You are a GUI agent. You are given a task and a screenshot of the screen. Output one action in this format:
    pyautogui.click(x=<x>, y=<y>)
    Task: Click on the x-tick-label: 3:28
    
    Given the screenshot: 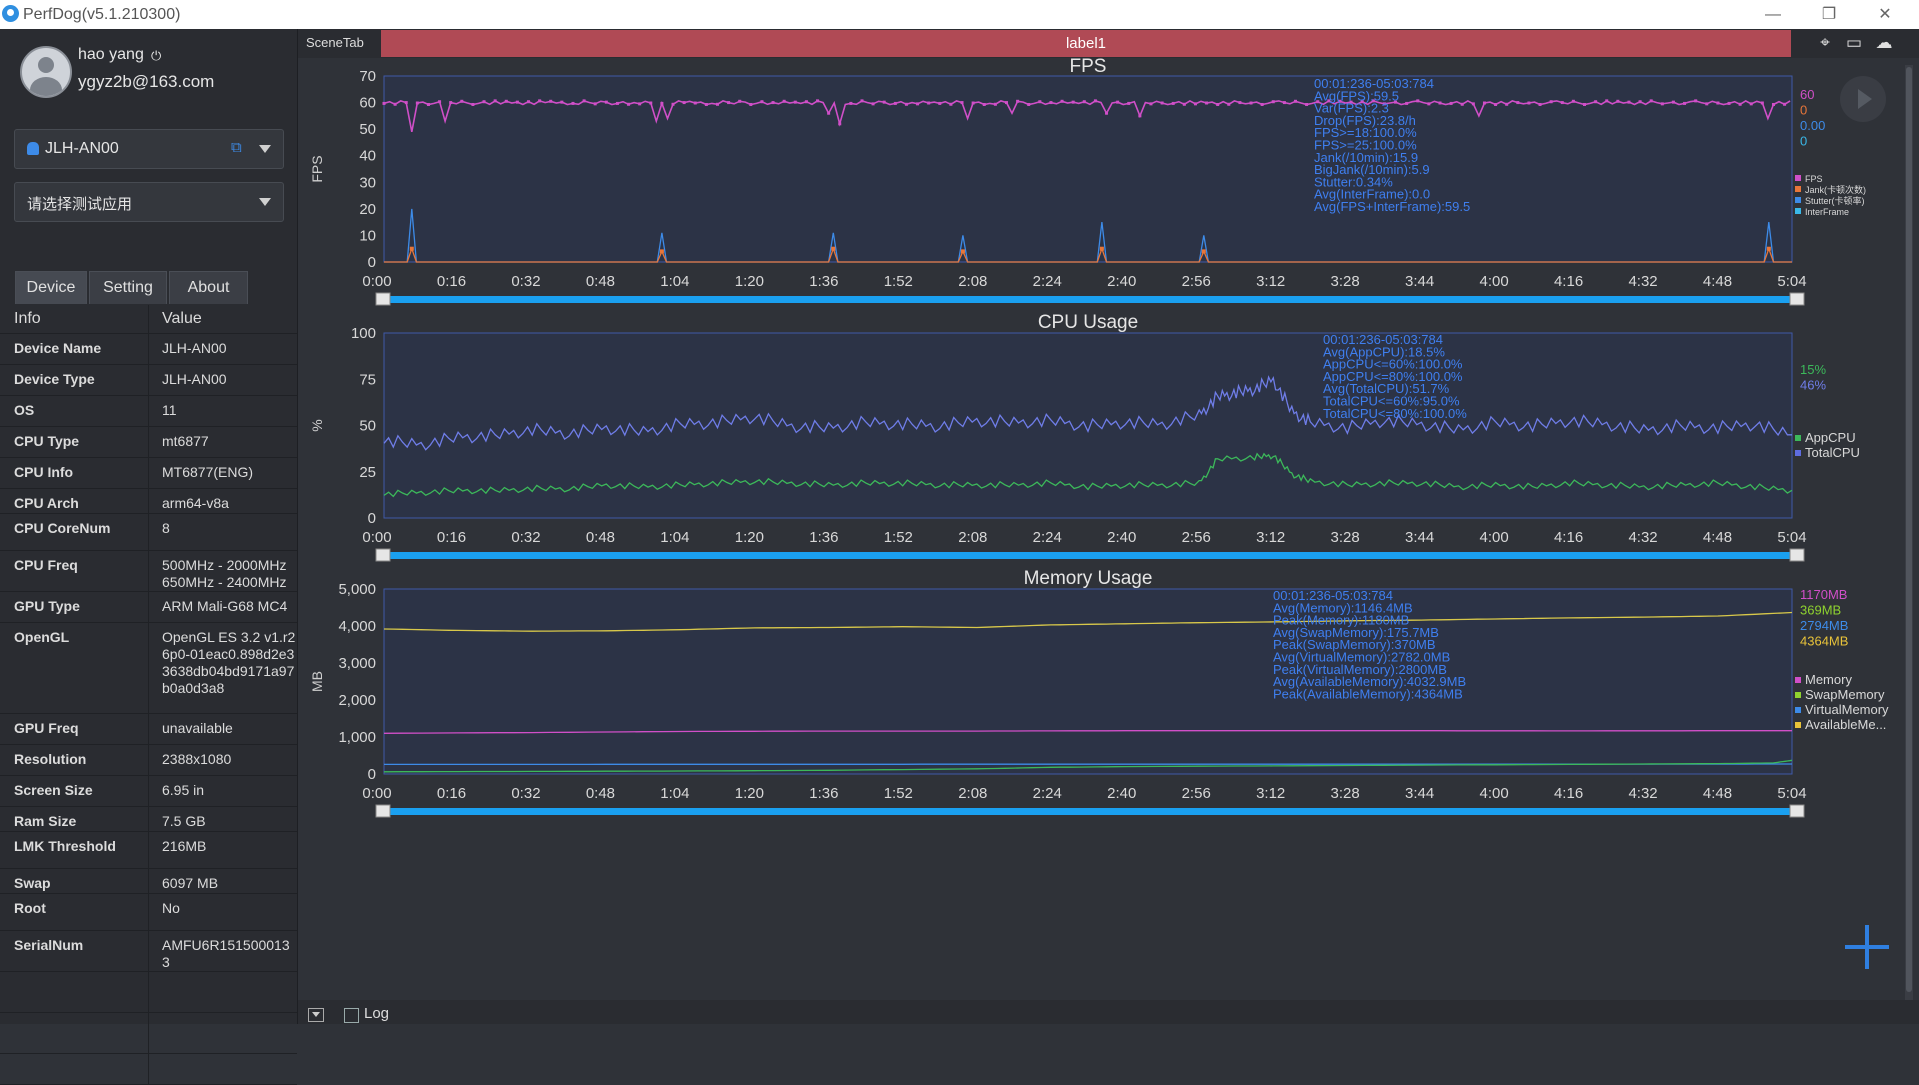 What is the action you would take?
    pyautogui.click(x=1345, y=793)
    